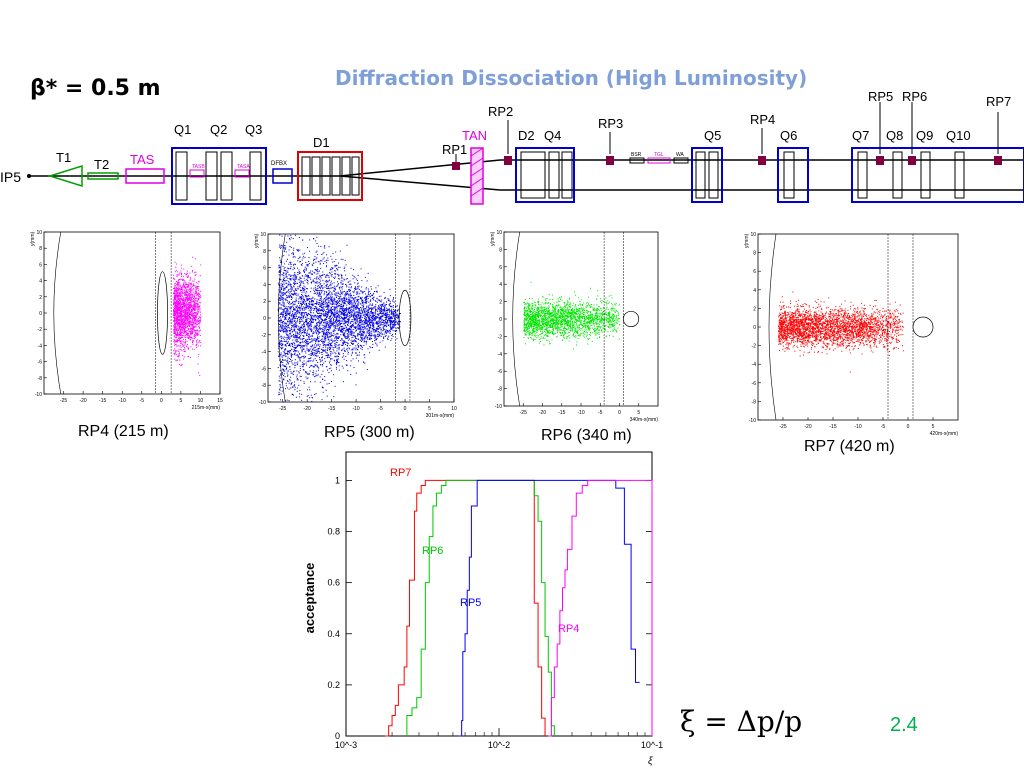 The height and width of the screenshot is (768, 1024). Describe the element at coordinates (142, 159) in the screenshot. I see `tas-label: TAS` at that location.